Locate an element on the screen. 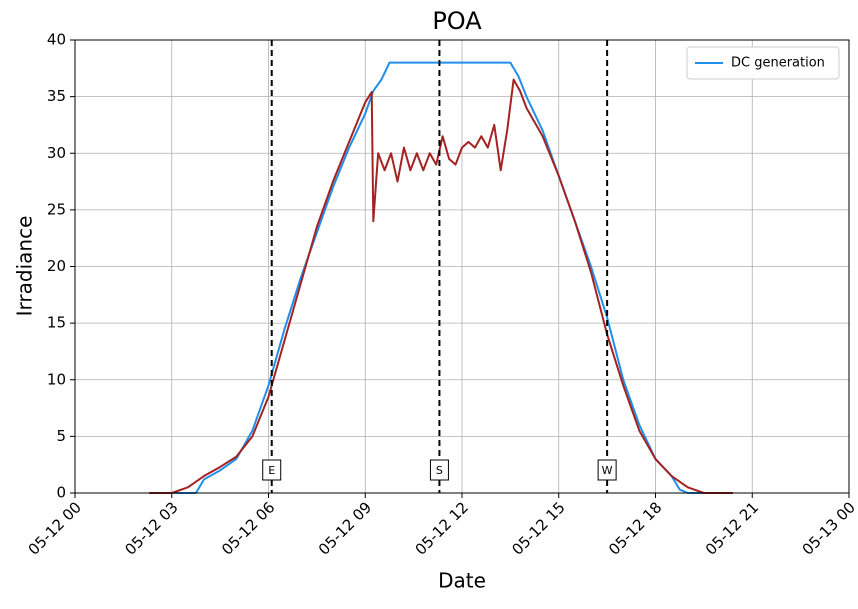 This screenshot has height=609, width=858. y-tick-label: 15 is located at coordinates (56, 323).